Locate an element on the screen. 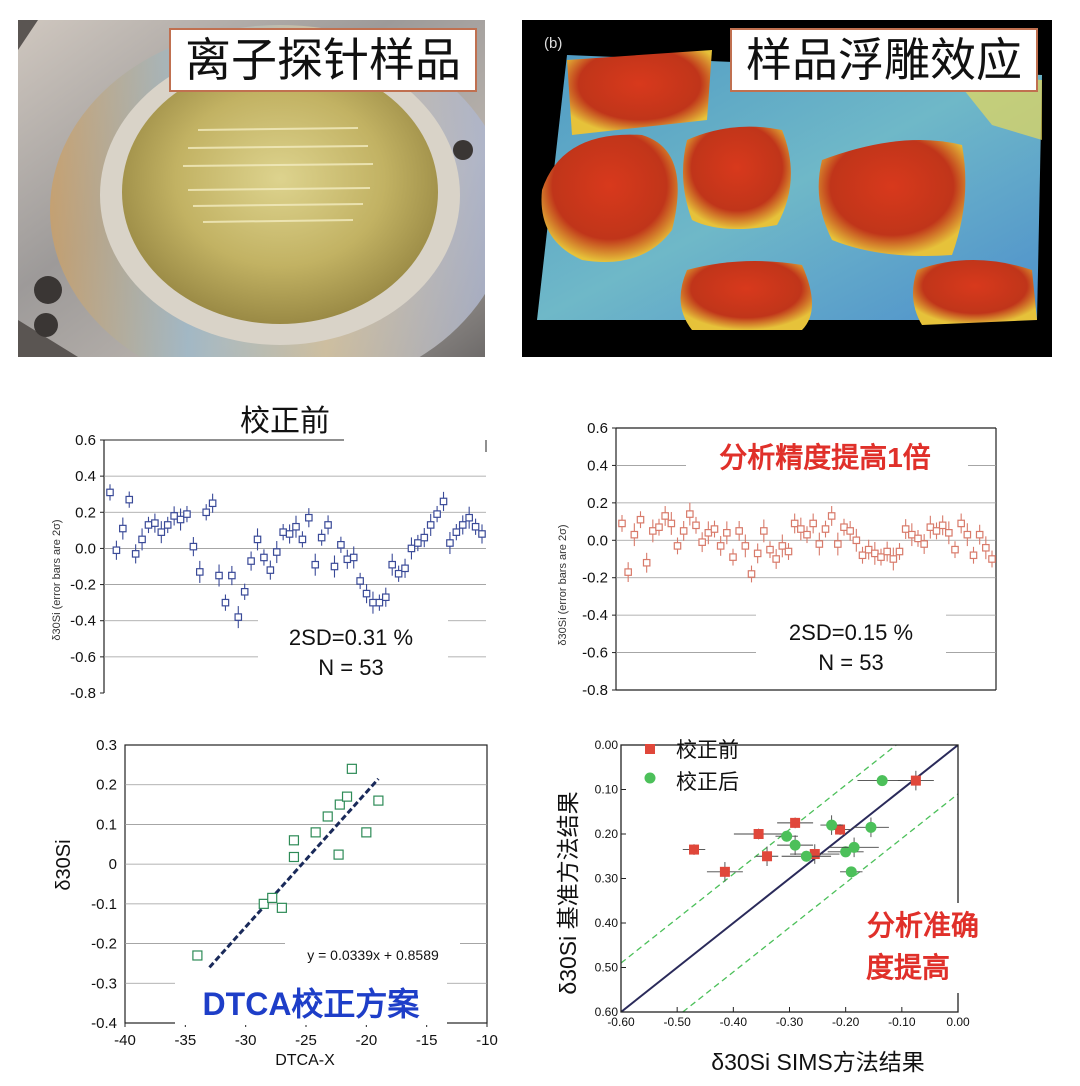  y-tick-label: 0.00 is located at coordinates (607, 745).